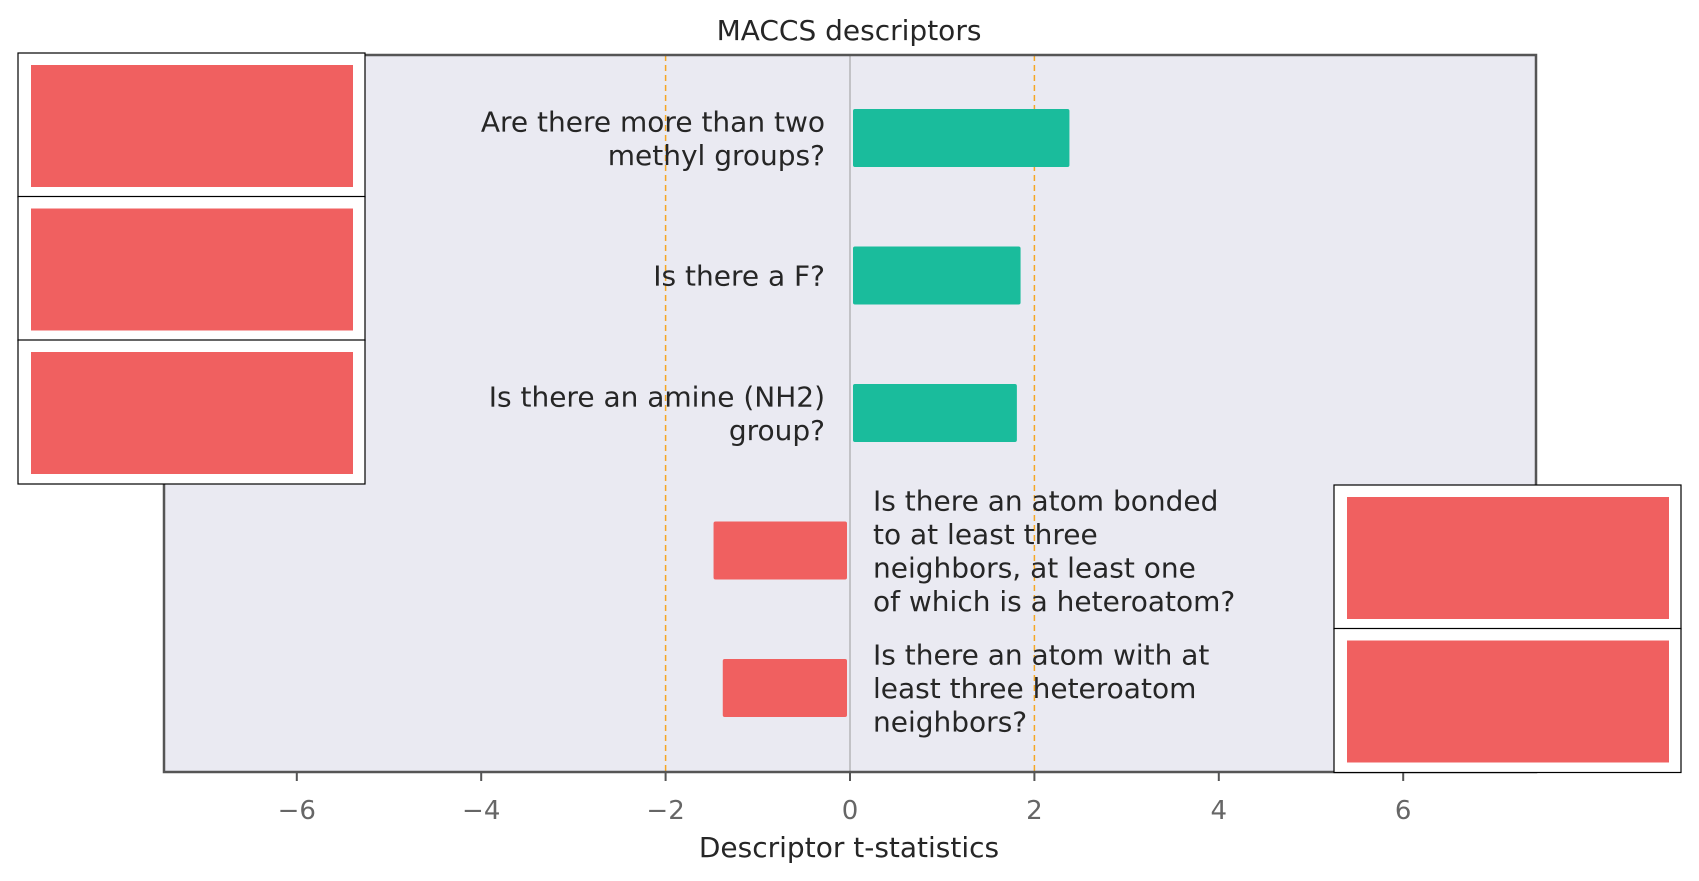 The height and width of the screenshot is (881, 1699). I want to click on x-axis-label: Descriptor t-statistics, so click(849, 847).